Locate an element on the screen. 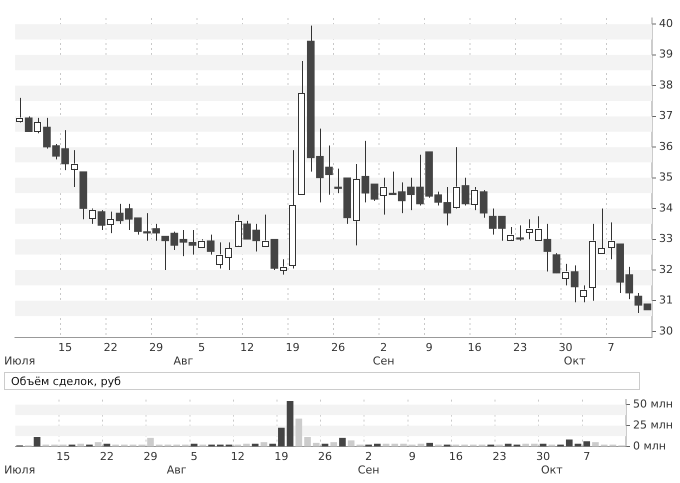 The image size is (680, 483). y-tick-label: 35 is located at coordinates (666, 177).